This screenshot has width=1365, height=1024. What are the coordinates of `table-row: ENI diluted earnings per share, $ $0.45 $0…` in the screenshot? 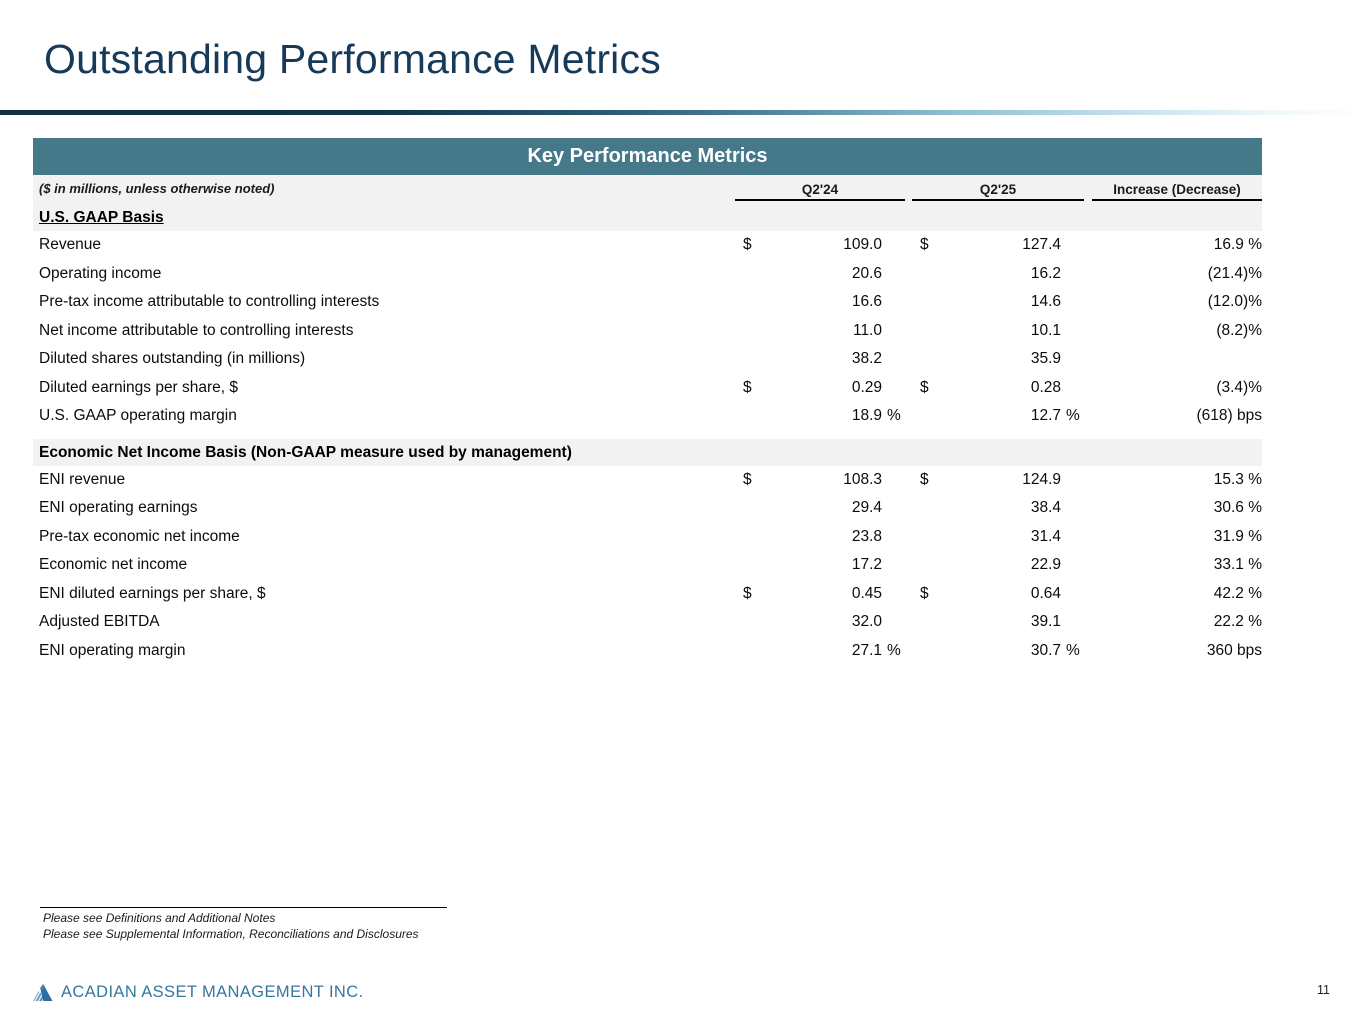 It's located at (647, 593).